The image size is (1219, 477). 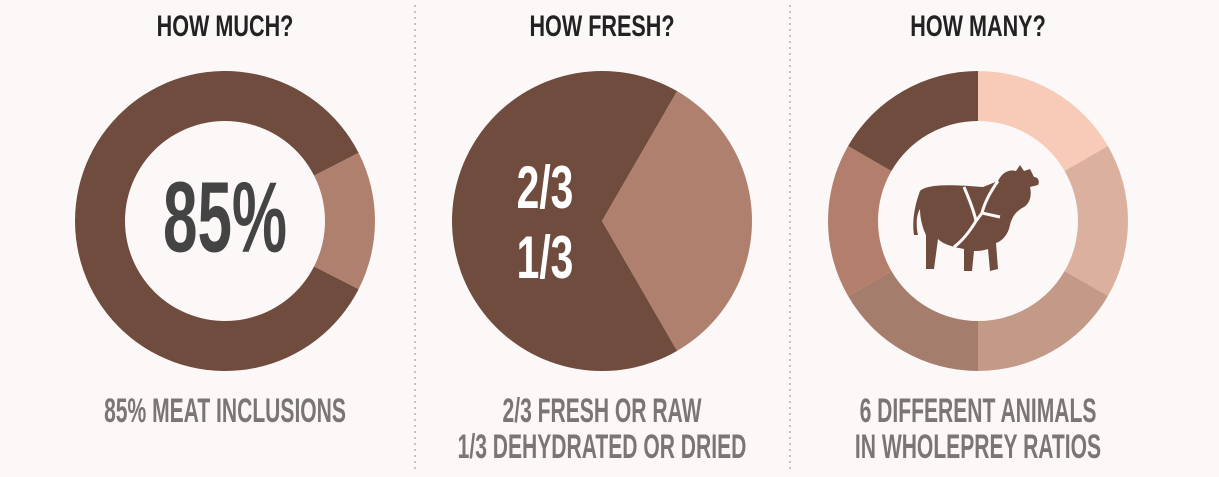 I want to click on chart-title: HOW MUCH?, so click(x=225, y=25).